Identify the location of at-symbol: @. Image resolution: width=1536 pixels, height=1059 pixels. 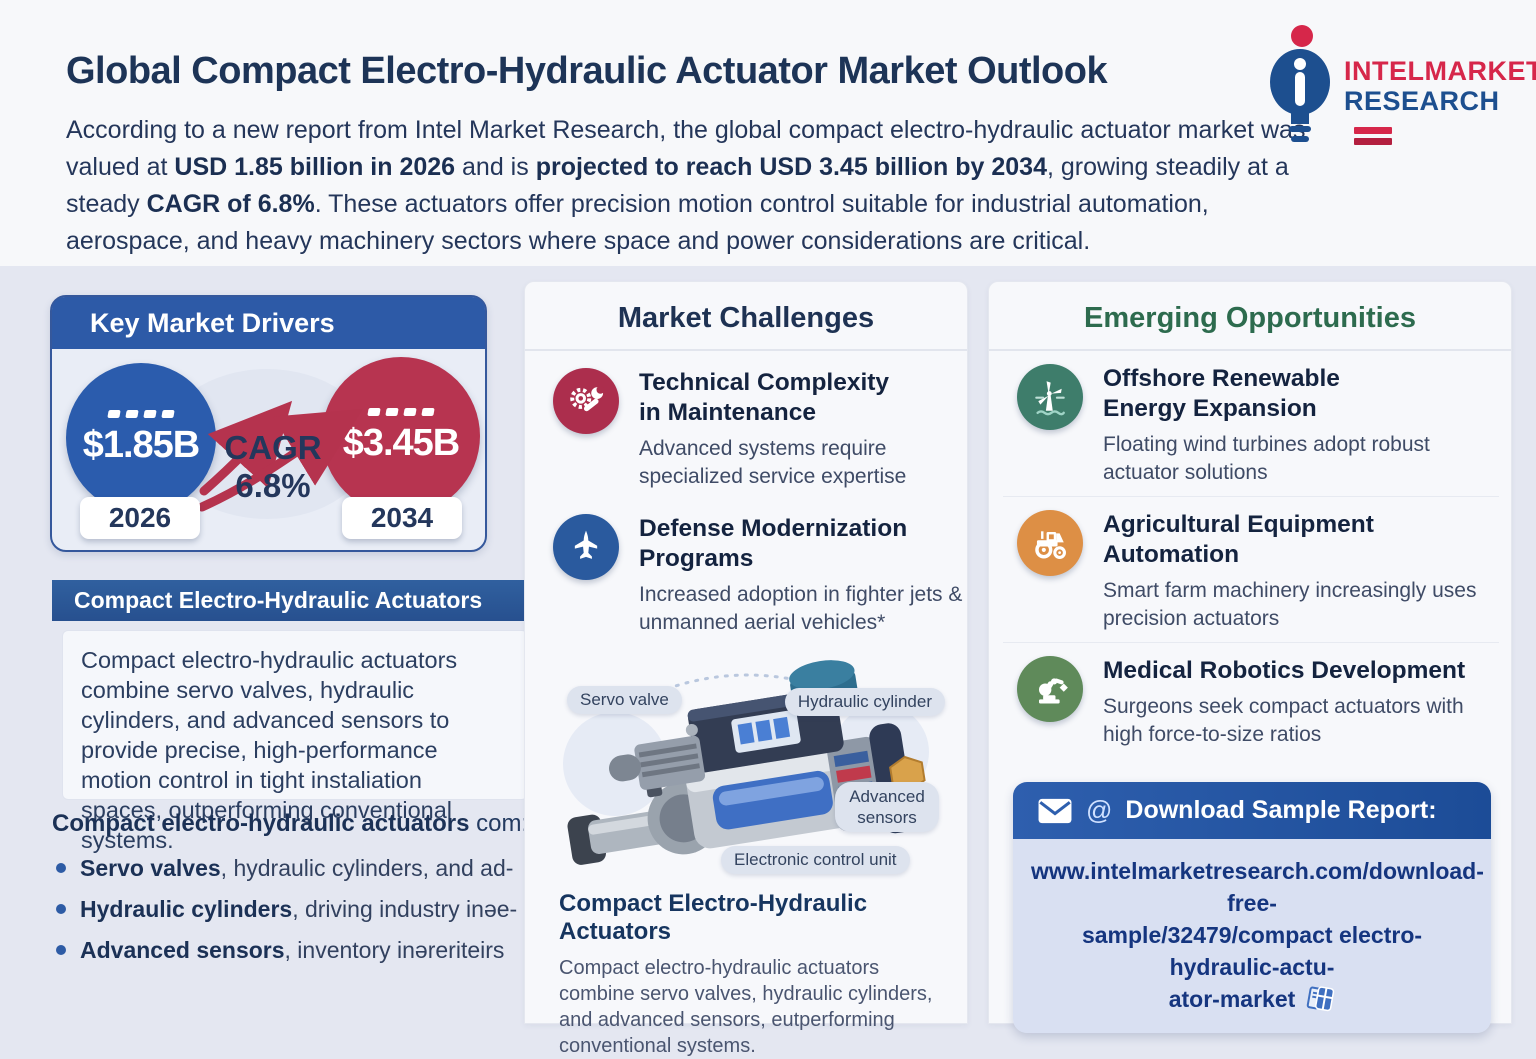
(1099, 810).